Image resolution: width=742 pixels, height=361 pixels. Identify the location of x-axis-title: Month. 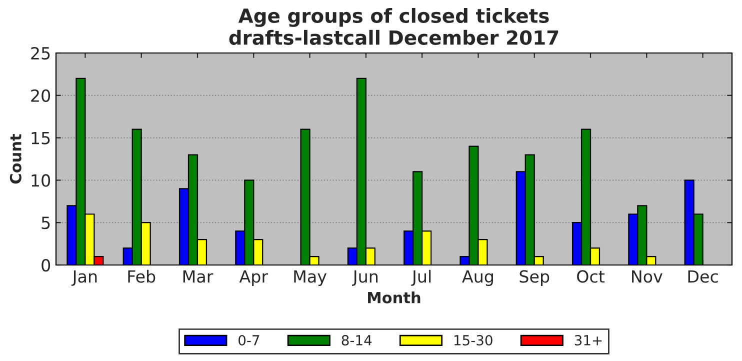
(394, 298).